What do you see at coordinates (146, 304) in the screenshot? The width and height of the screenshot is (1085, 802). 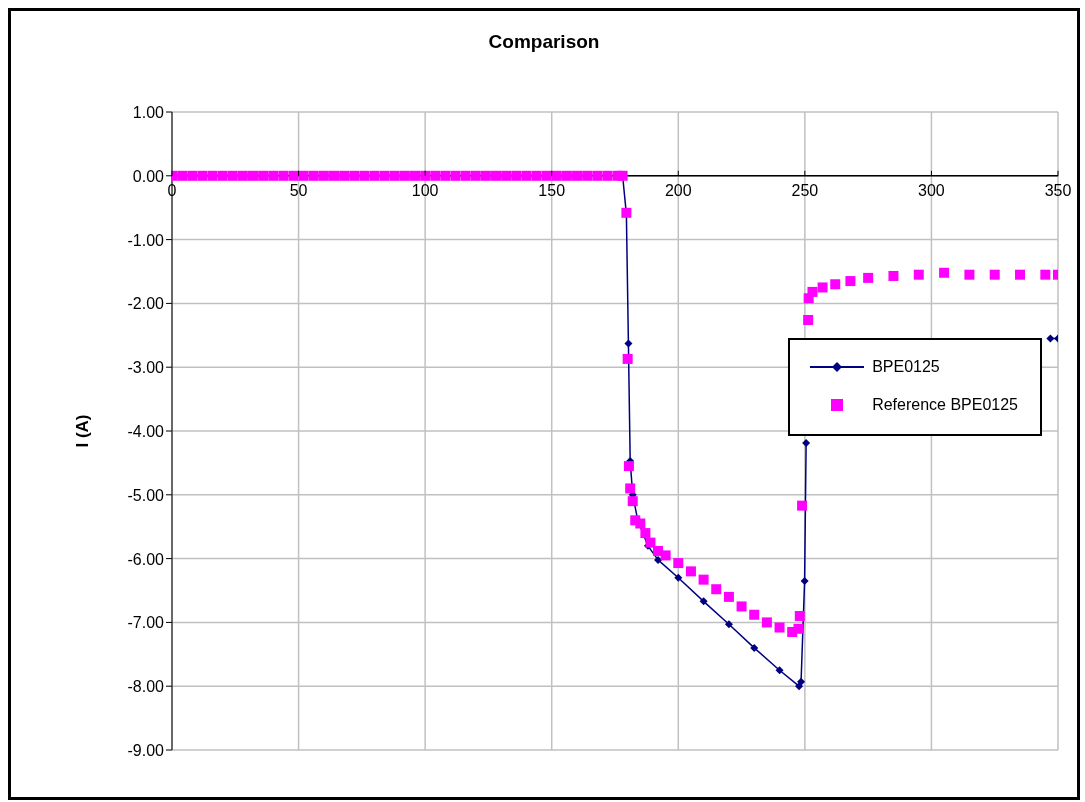 I see `y-tick-label: -2.00` at bounding box center [146, 304].